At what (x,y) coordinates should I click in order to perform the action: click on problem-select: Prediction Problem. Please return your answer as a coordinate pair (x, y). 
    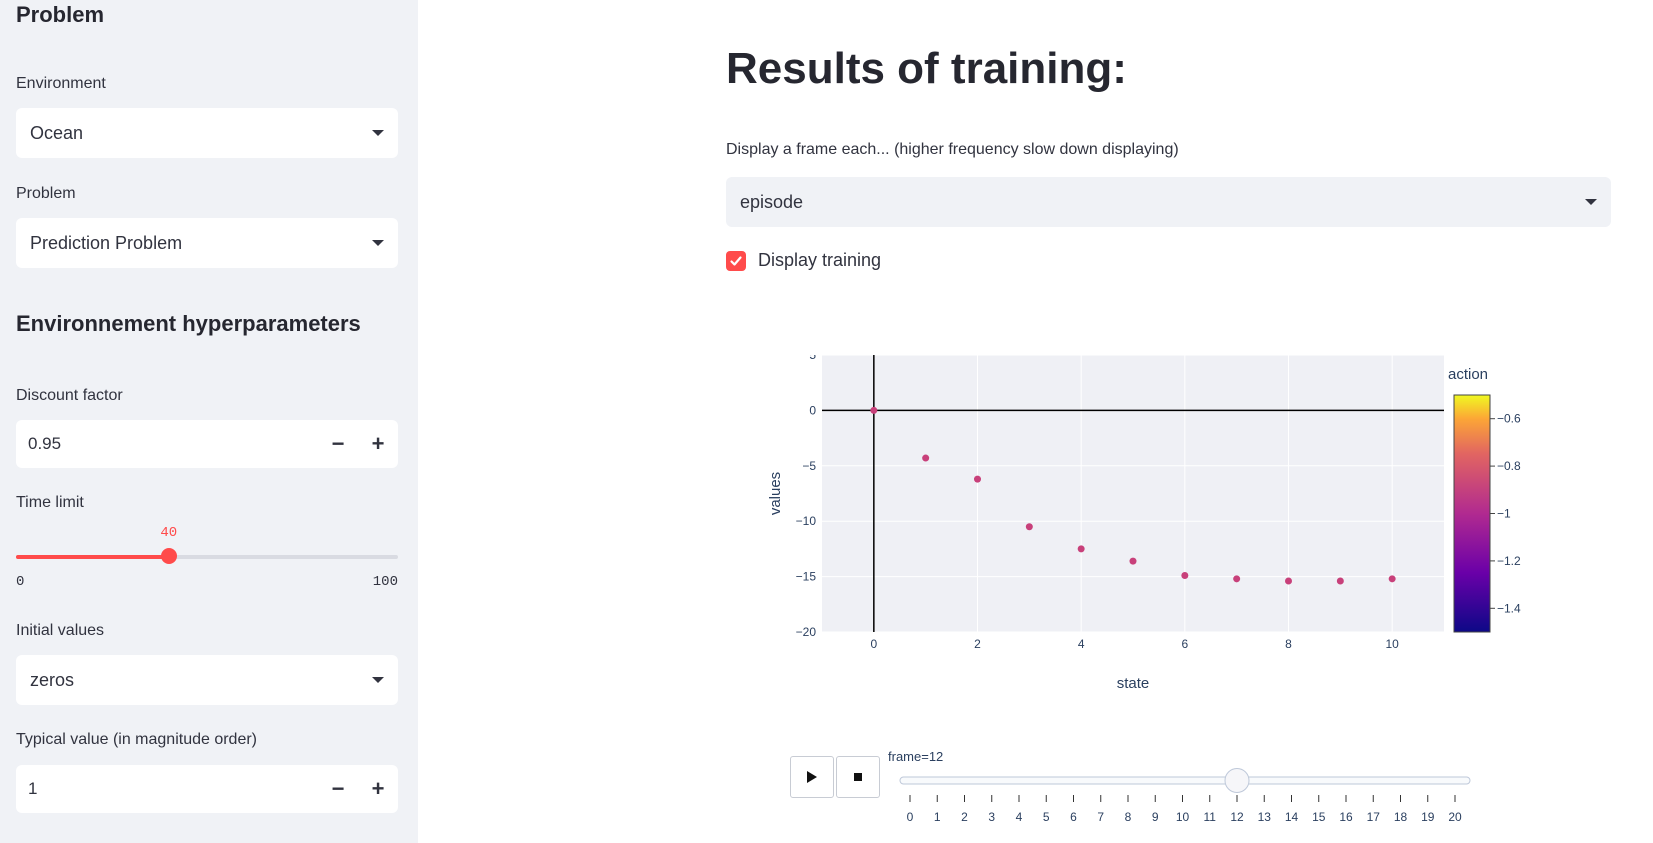
    Looking at the image, I should click on (207, 243).